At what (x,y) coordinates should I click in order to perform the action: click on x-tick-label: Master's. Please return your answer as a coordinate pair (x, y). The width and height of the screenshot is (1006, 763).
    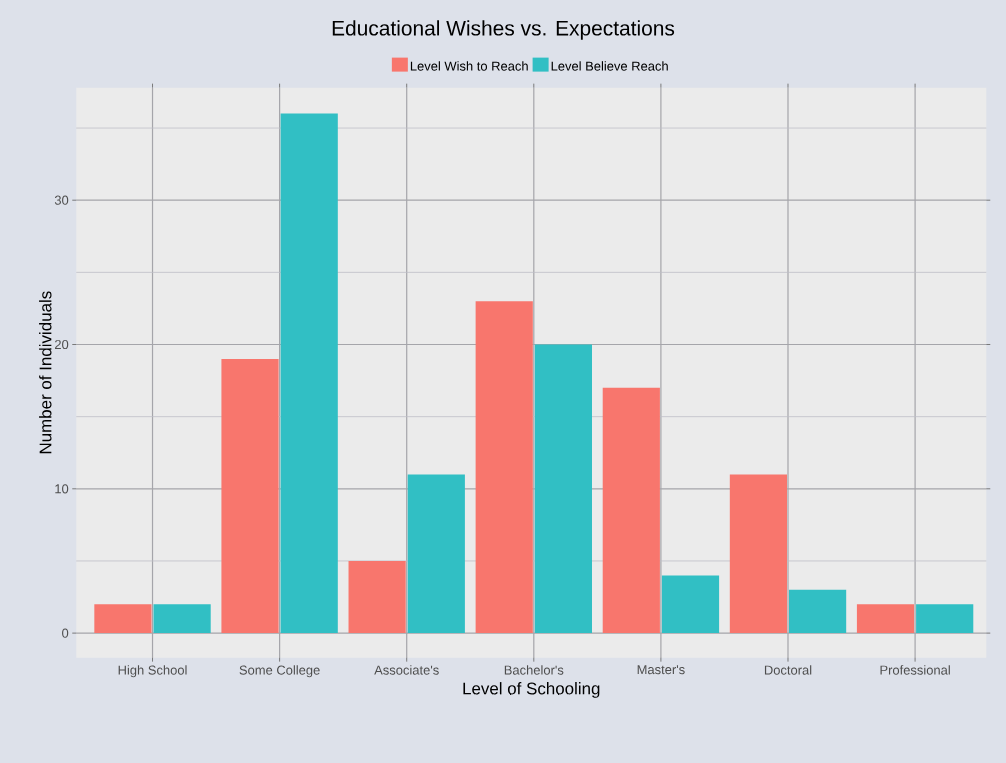
    Looking at the image, I should click on (661, 670).